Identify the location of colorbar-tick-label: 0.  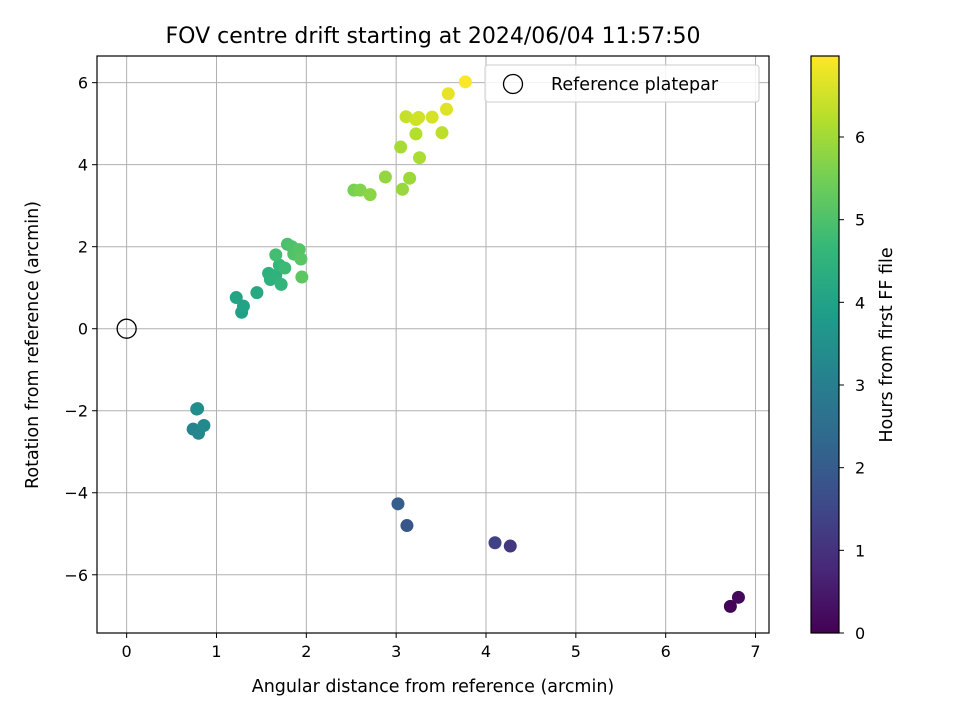
(860, 633).